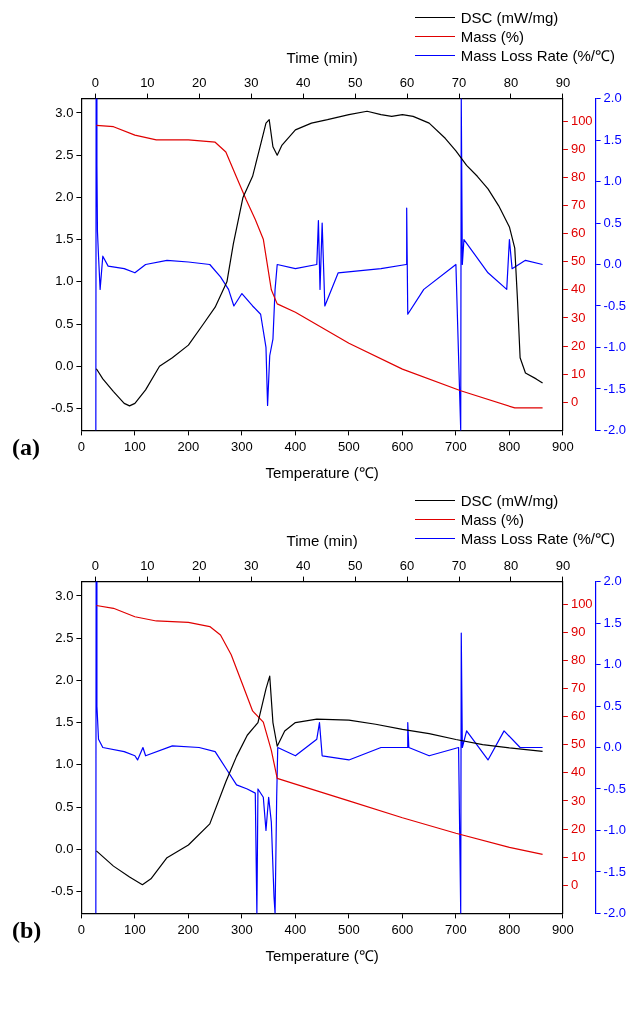 The height and width of the screenshot is (1027, 643). I want to click on text: (b), so click(27, 930).